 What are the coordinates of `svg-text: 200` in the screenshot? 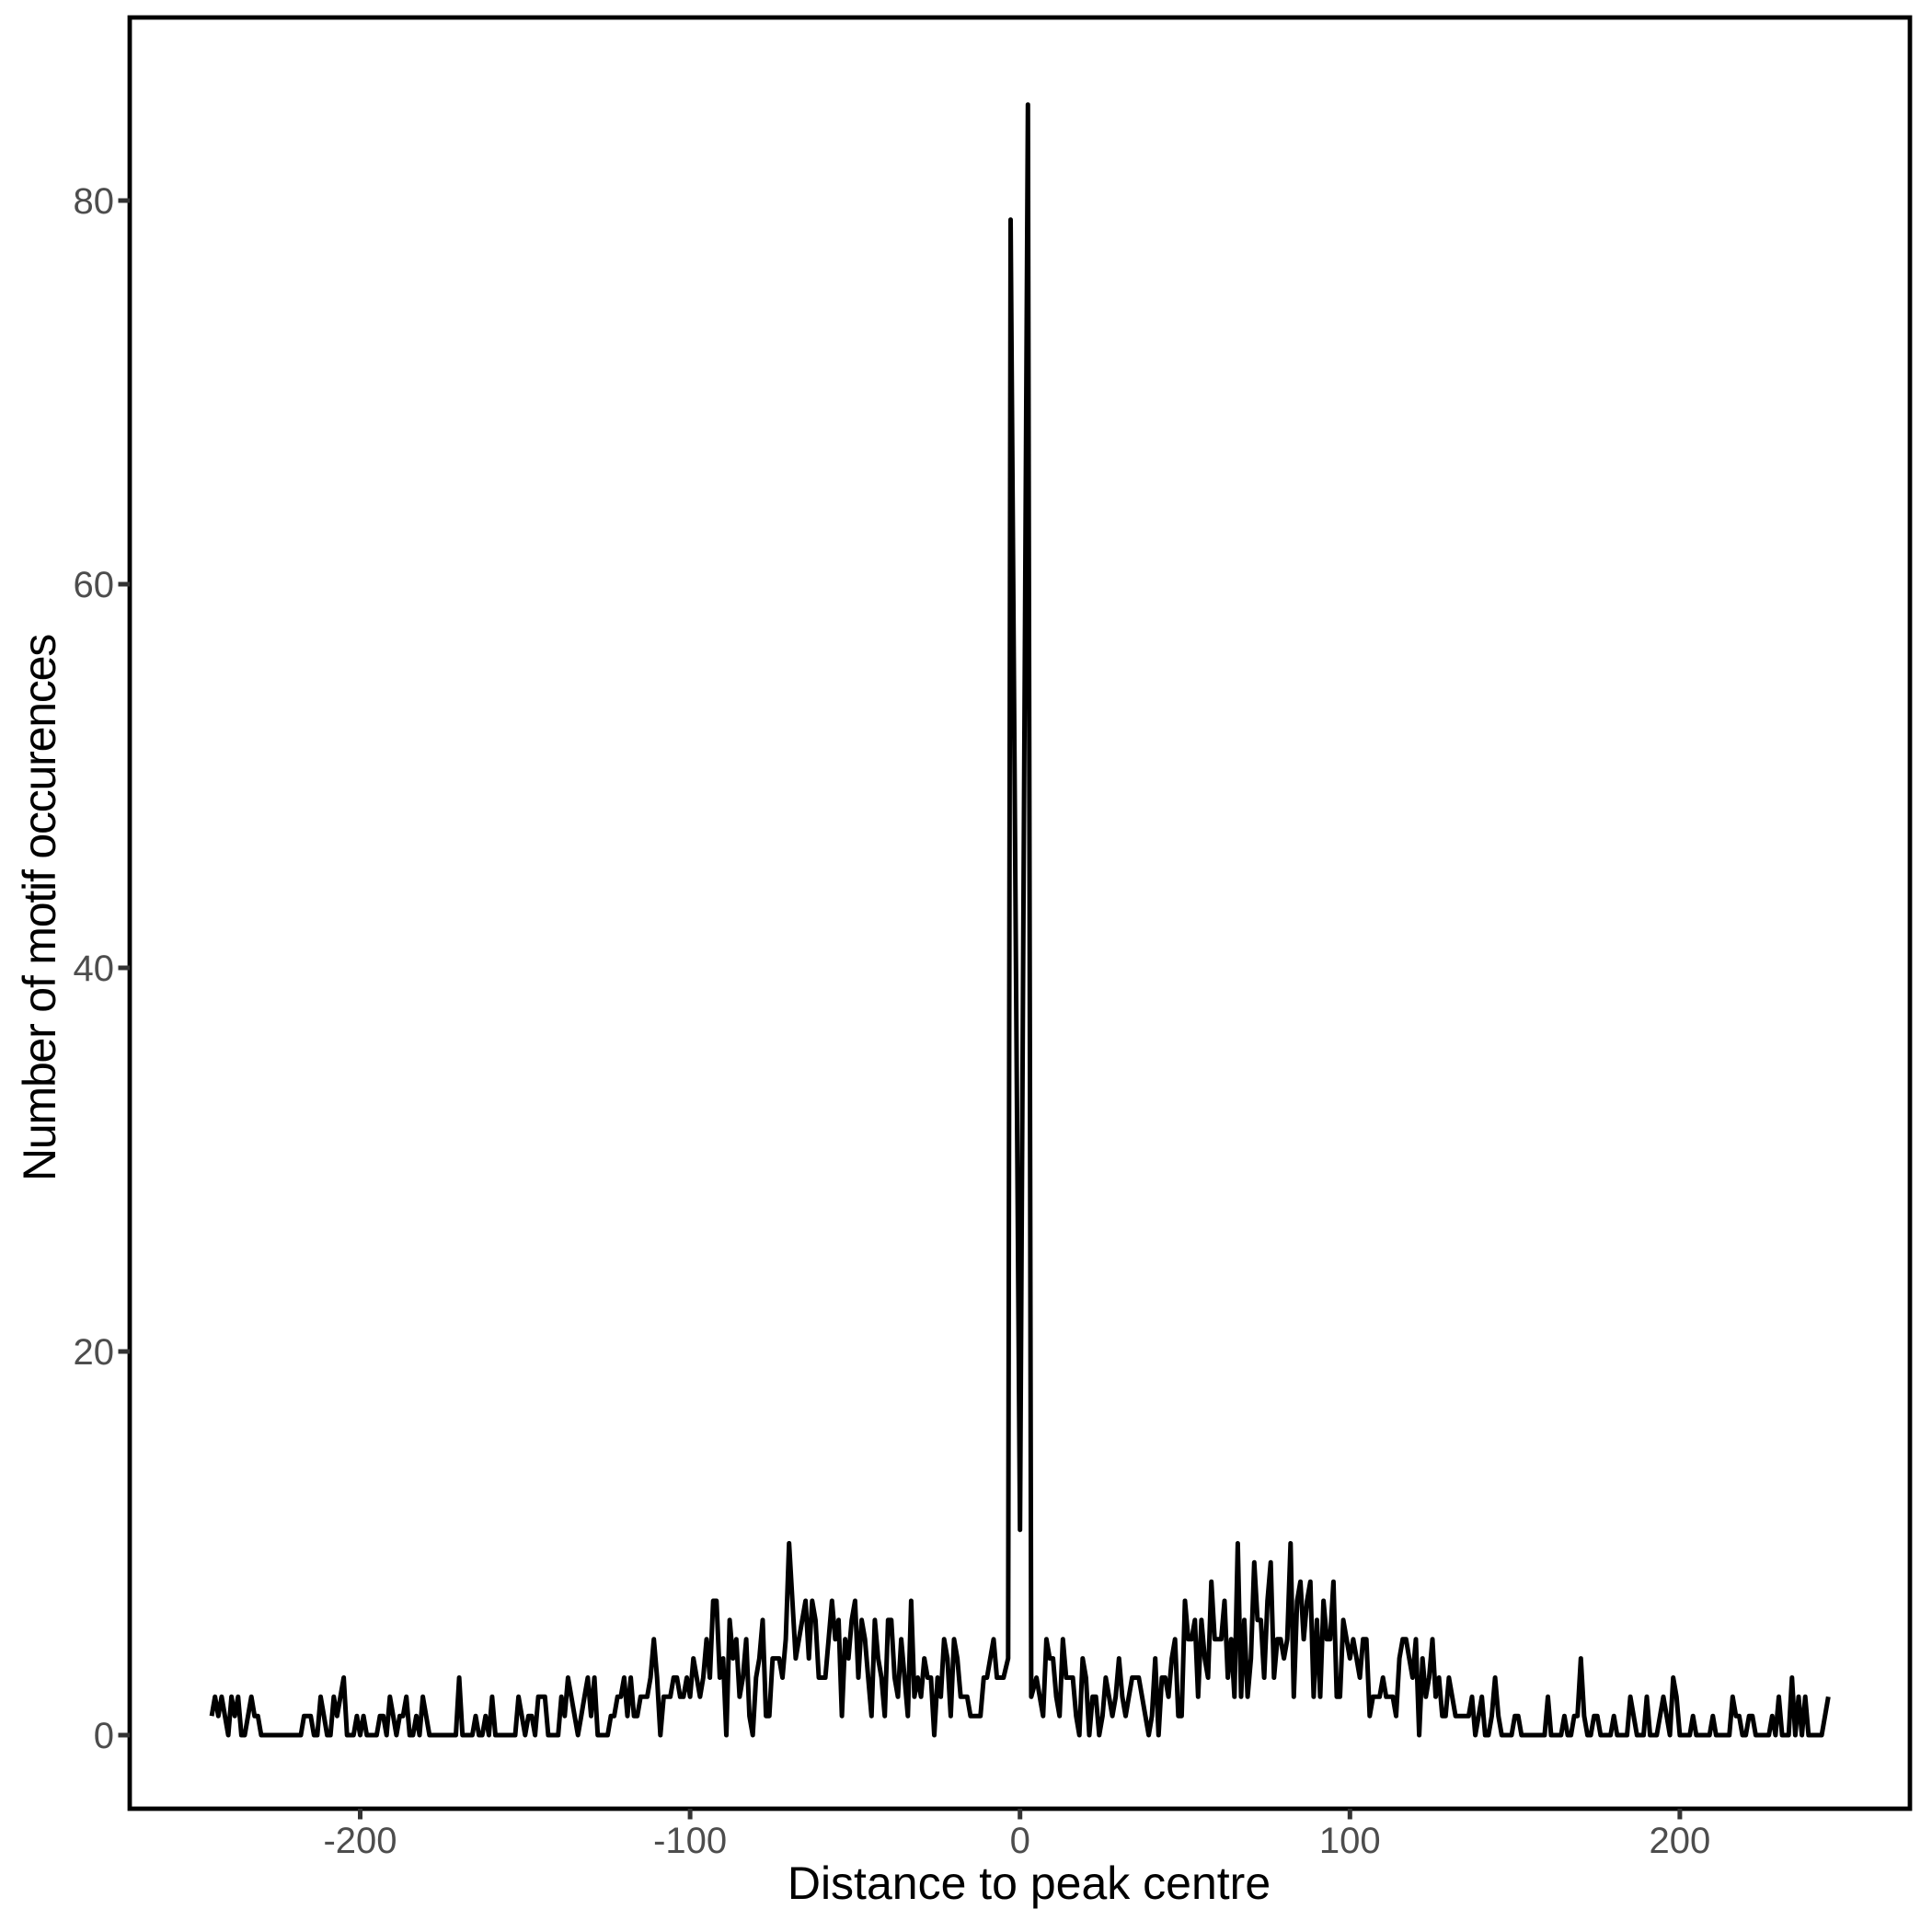 It's located at (1680, 1841).